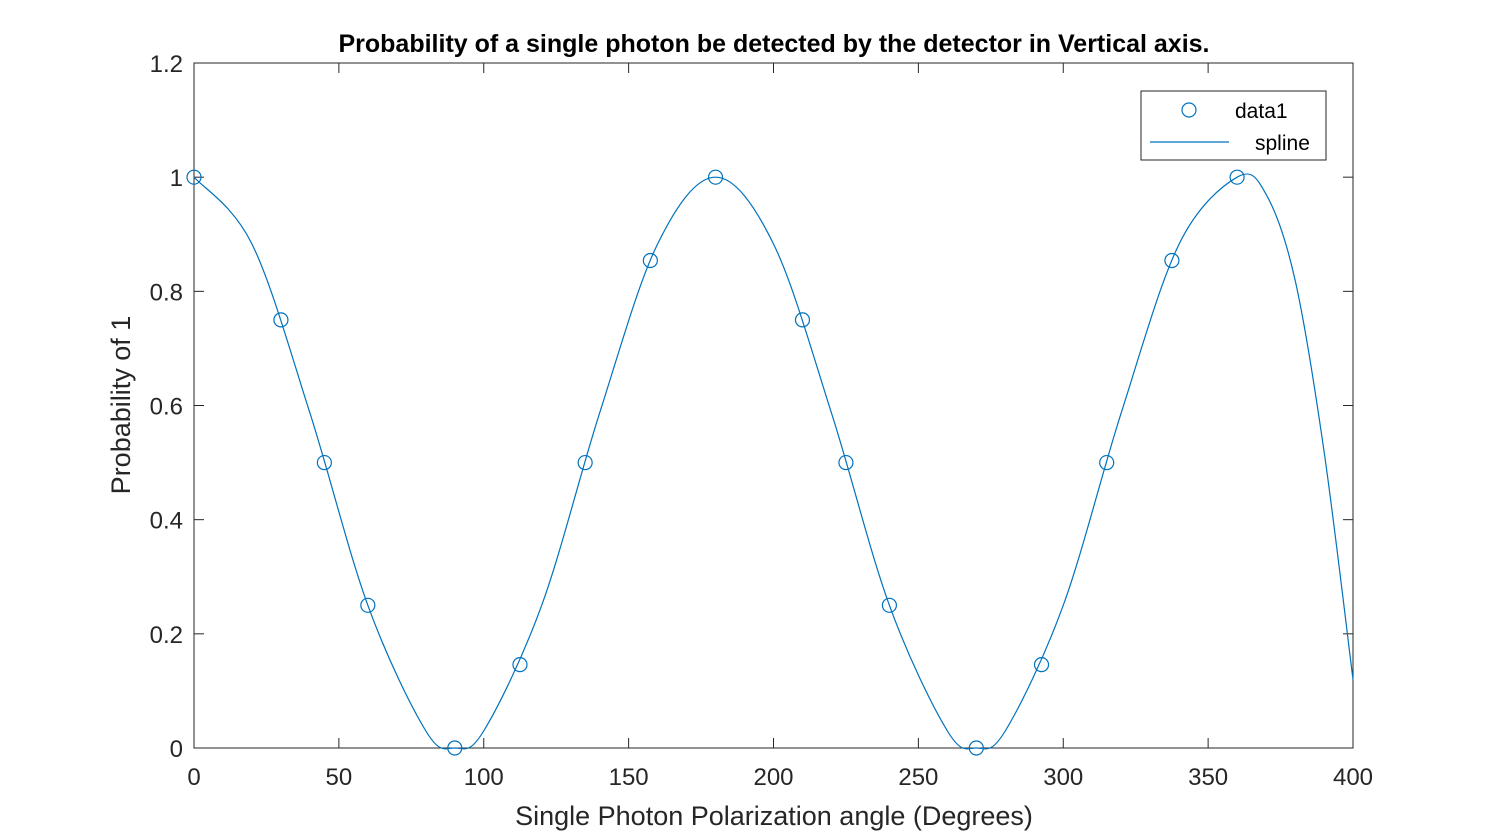  I want to click on x-tick-label: 100, so click(484, 777).